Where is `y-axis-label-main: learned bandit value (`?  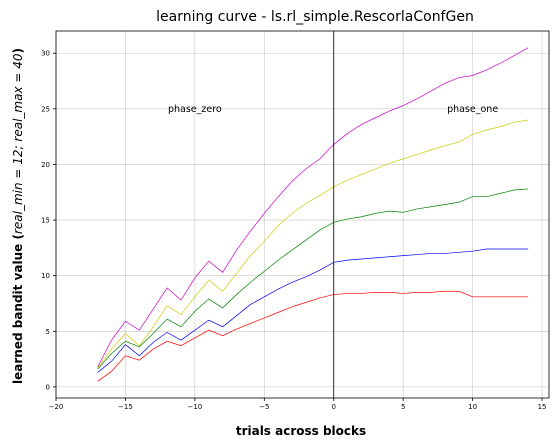 y-axis-label-main: learned bandit value ( is located at coordinates (18, 309).